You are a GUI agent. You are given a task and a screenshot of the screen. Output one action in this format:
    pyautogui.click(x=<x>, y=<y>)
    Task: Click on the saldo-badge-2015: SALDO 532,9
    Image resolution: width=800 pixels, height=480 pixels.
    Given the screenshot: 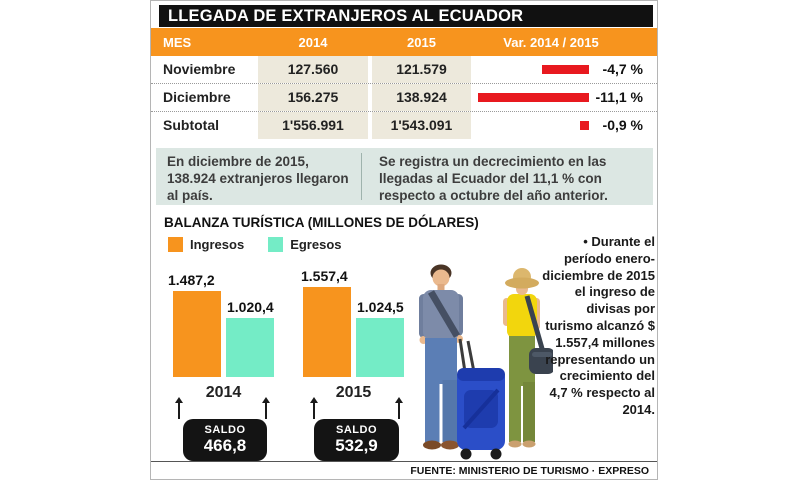 What is the action you would take?
    pyautogui.click(x=356, y=440)
    